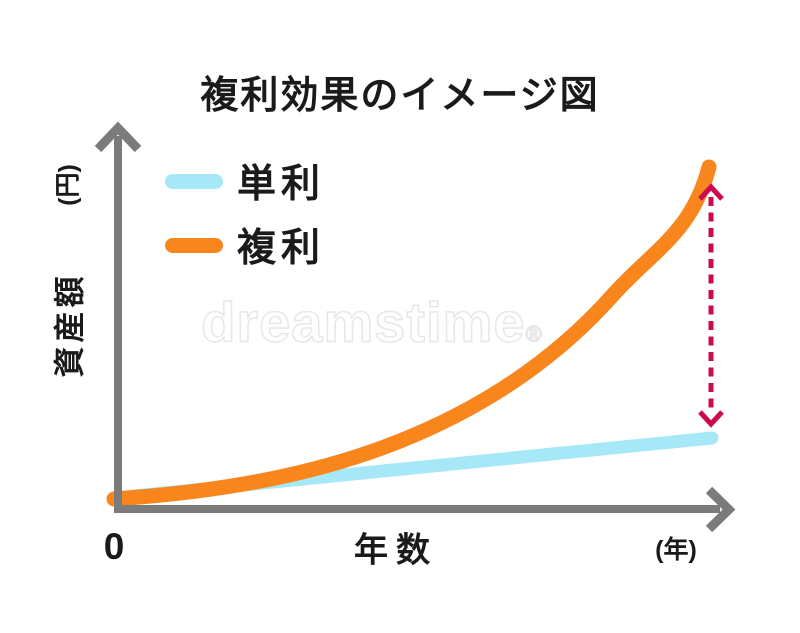 This screenshot has height=633, width=800. I want to click on x-axis-arrowhead-icon, so click(720, 509).